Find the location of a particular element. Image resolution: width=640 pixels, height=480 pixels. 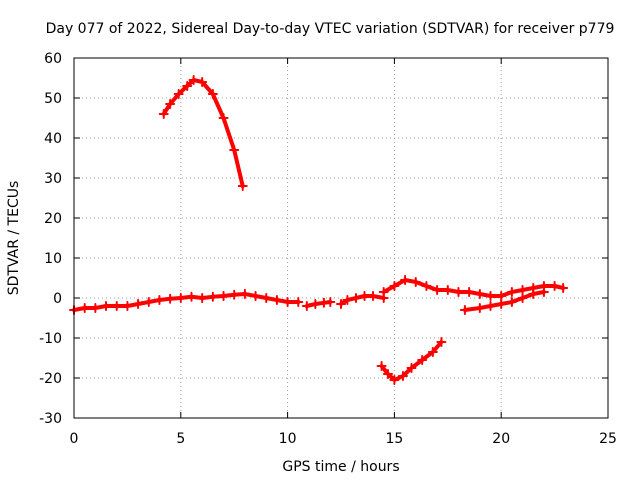

x-tick-label: 15 is located at coordinates (394, 439).